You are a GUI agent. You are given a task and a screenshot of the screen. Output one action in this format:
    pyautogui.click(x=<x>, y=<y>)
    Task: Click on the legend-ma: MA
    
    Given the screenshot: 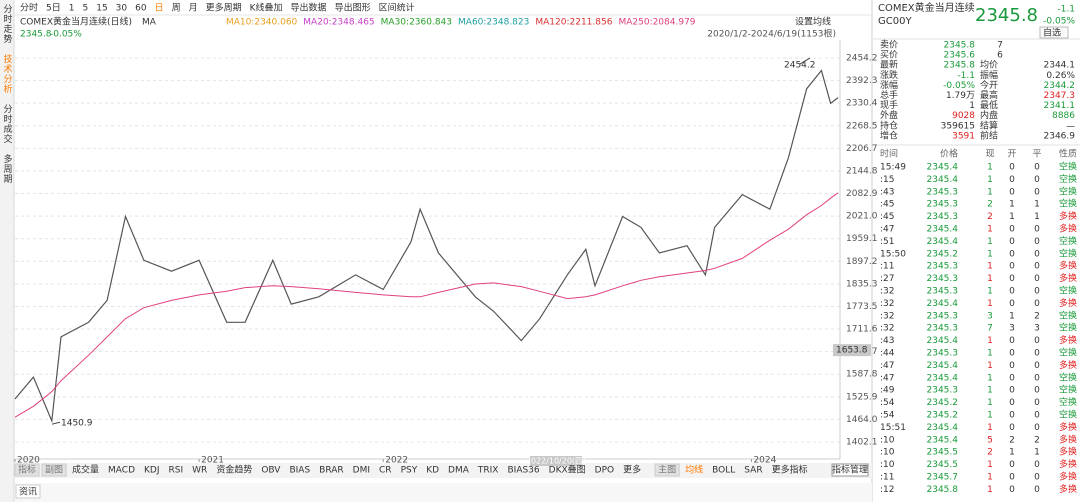 What is the action you would take?
    pyautogui.click(x=149, y=23)
    